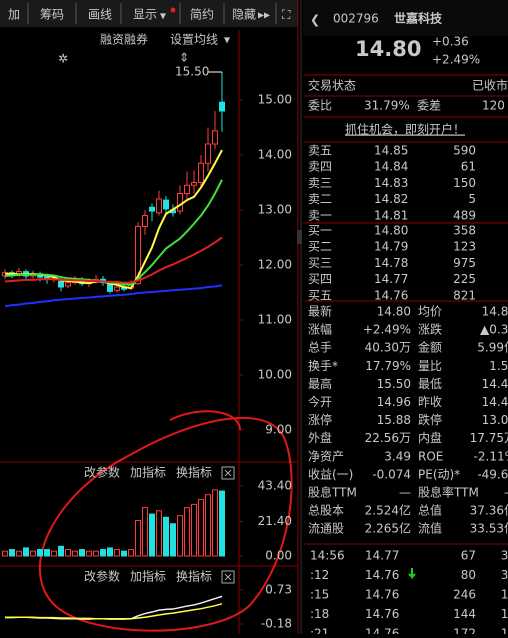  What do you see at coordinates (464, 631) in the screenshot?
I see `tick-cell: 172` at bounding box center [464, 631].